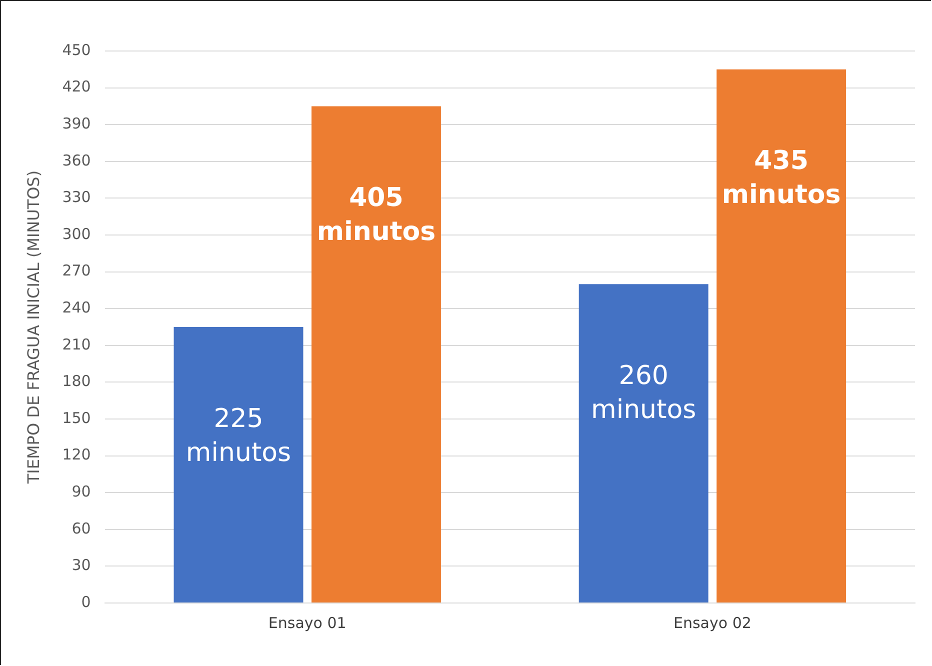  What do you see at coordinates (76, 271) in the screenshot?
I see `y-tick-label: 270` at bounding box center [76, 271].